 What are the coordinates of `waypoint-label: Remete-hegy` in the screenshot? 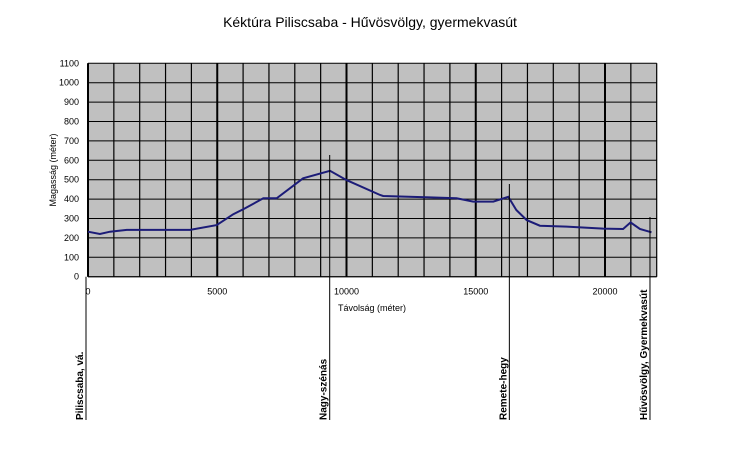 It's located at (503, 388).